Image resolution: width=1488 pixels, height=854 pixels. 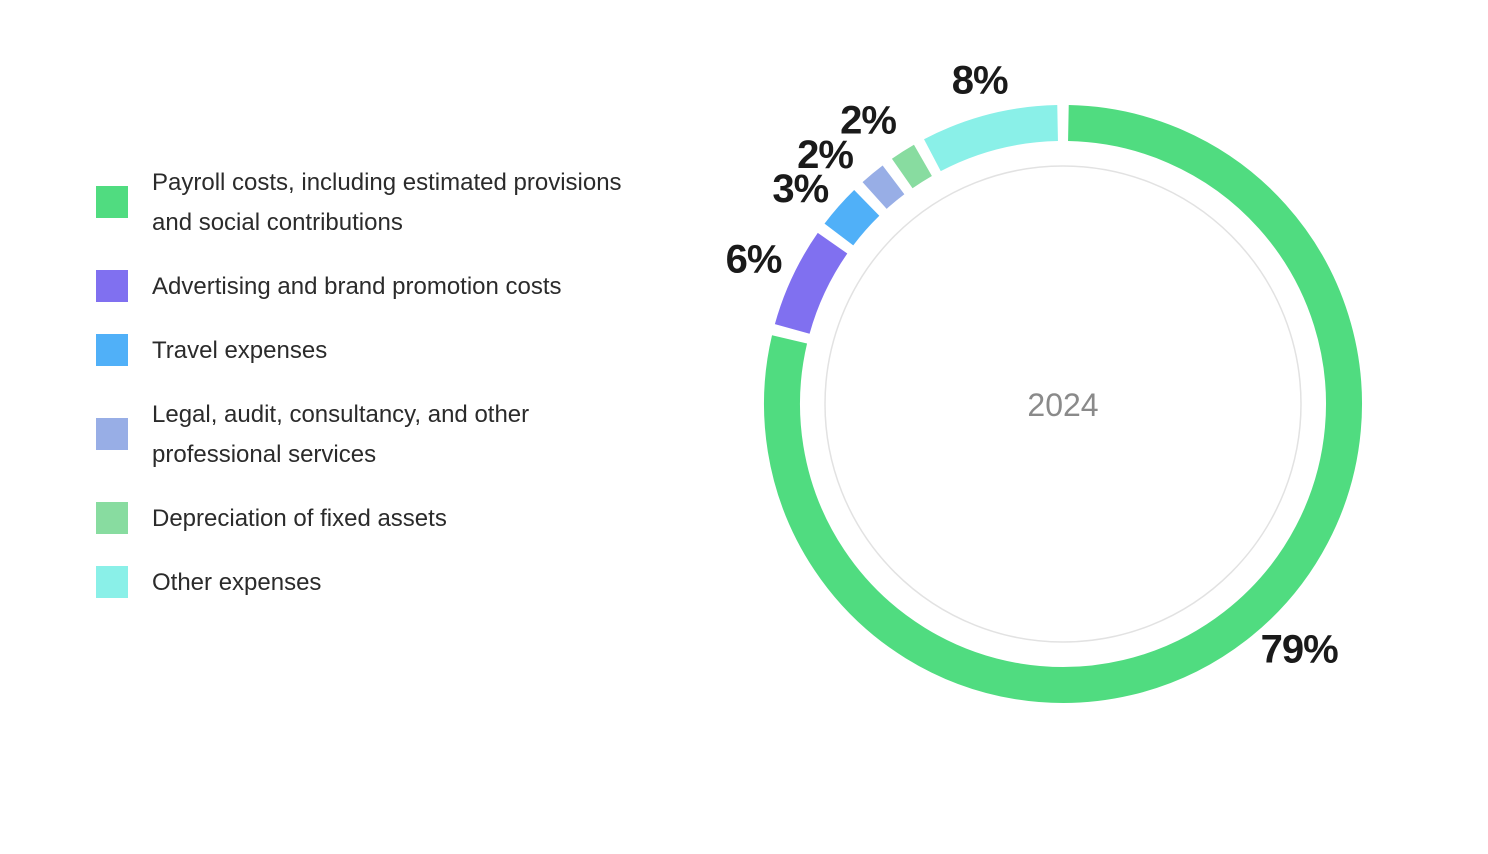 I want to click on value-label-depreciation: 2%, so click(x=868, y=120).